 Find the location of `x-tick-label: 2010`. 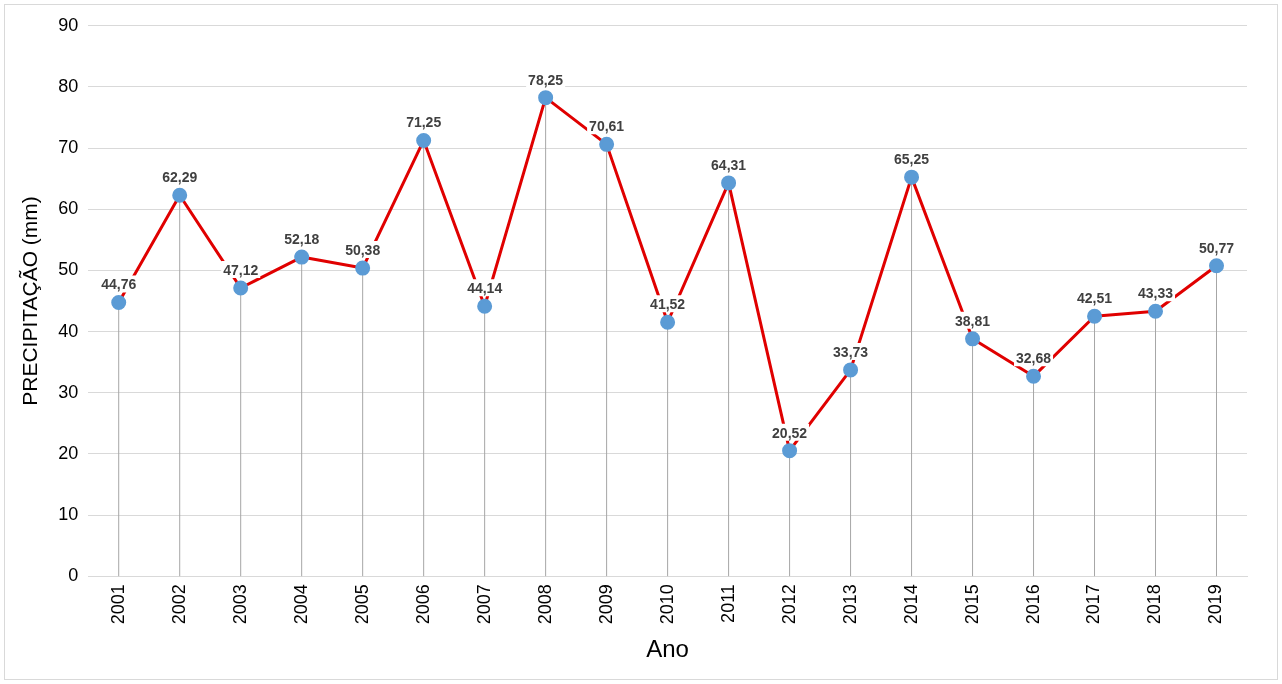

x-tick-label: 2010 is located at coordinates (666, 604).